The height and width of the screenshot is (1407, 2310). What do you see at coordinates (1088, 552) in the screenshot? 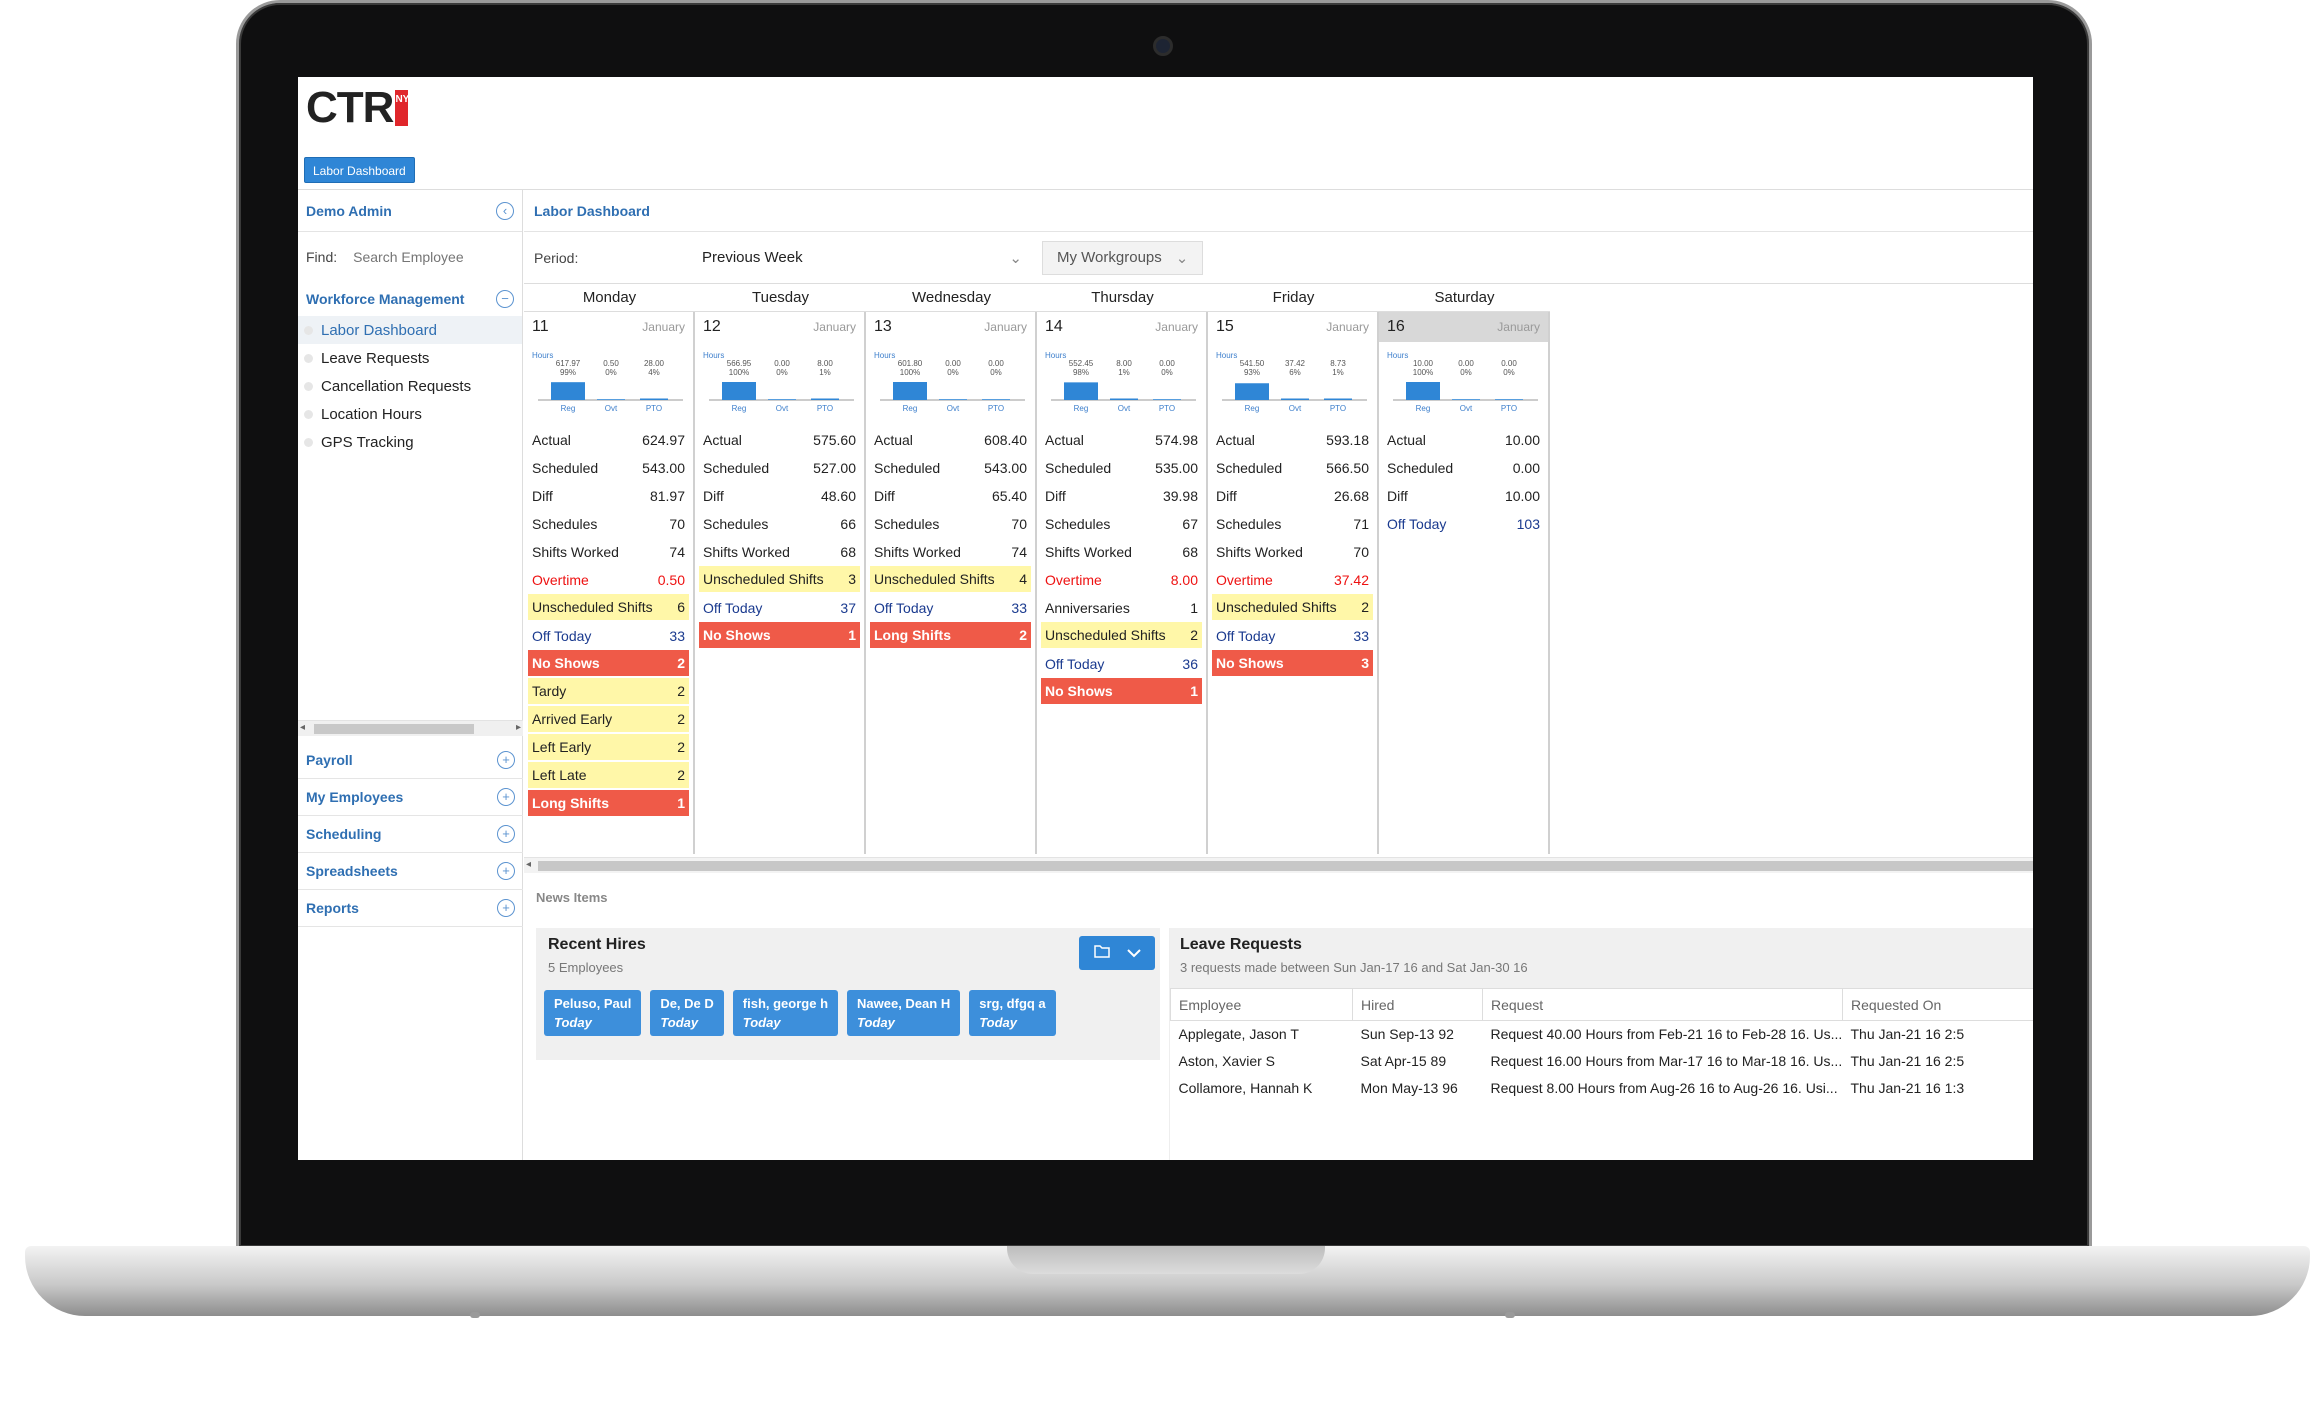
I see `metric-label: Shifts Worked` at bounding box center [1088, 552].